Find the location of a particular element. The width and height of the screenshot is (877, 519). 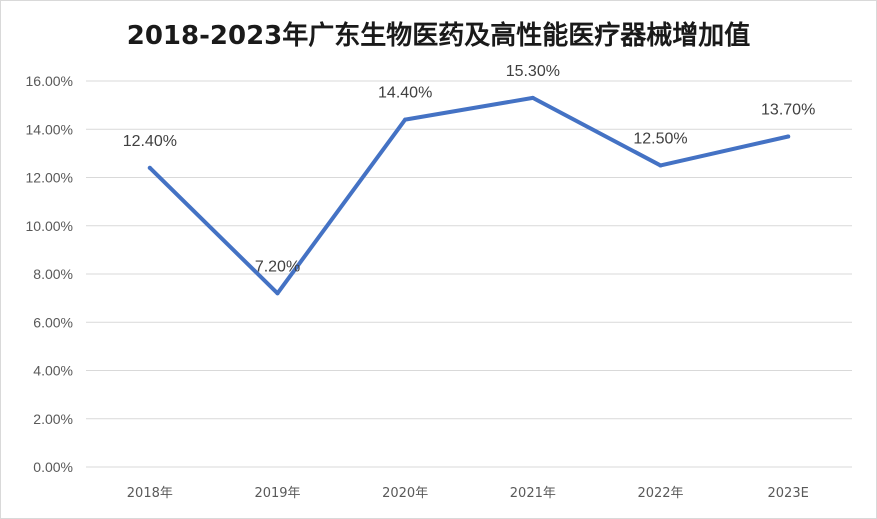

y-tick-label: 4.00% is located at coordinates (53, 371).